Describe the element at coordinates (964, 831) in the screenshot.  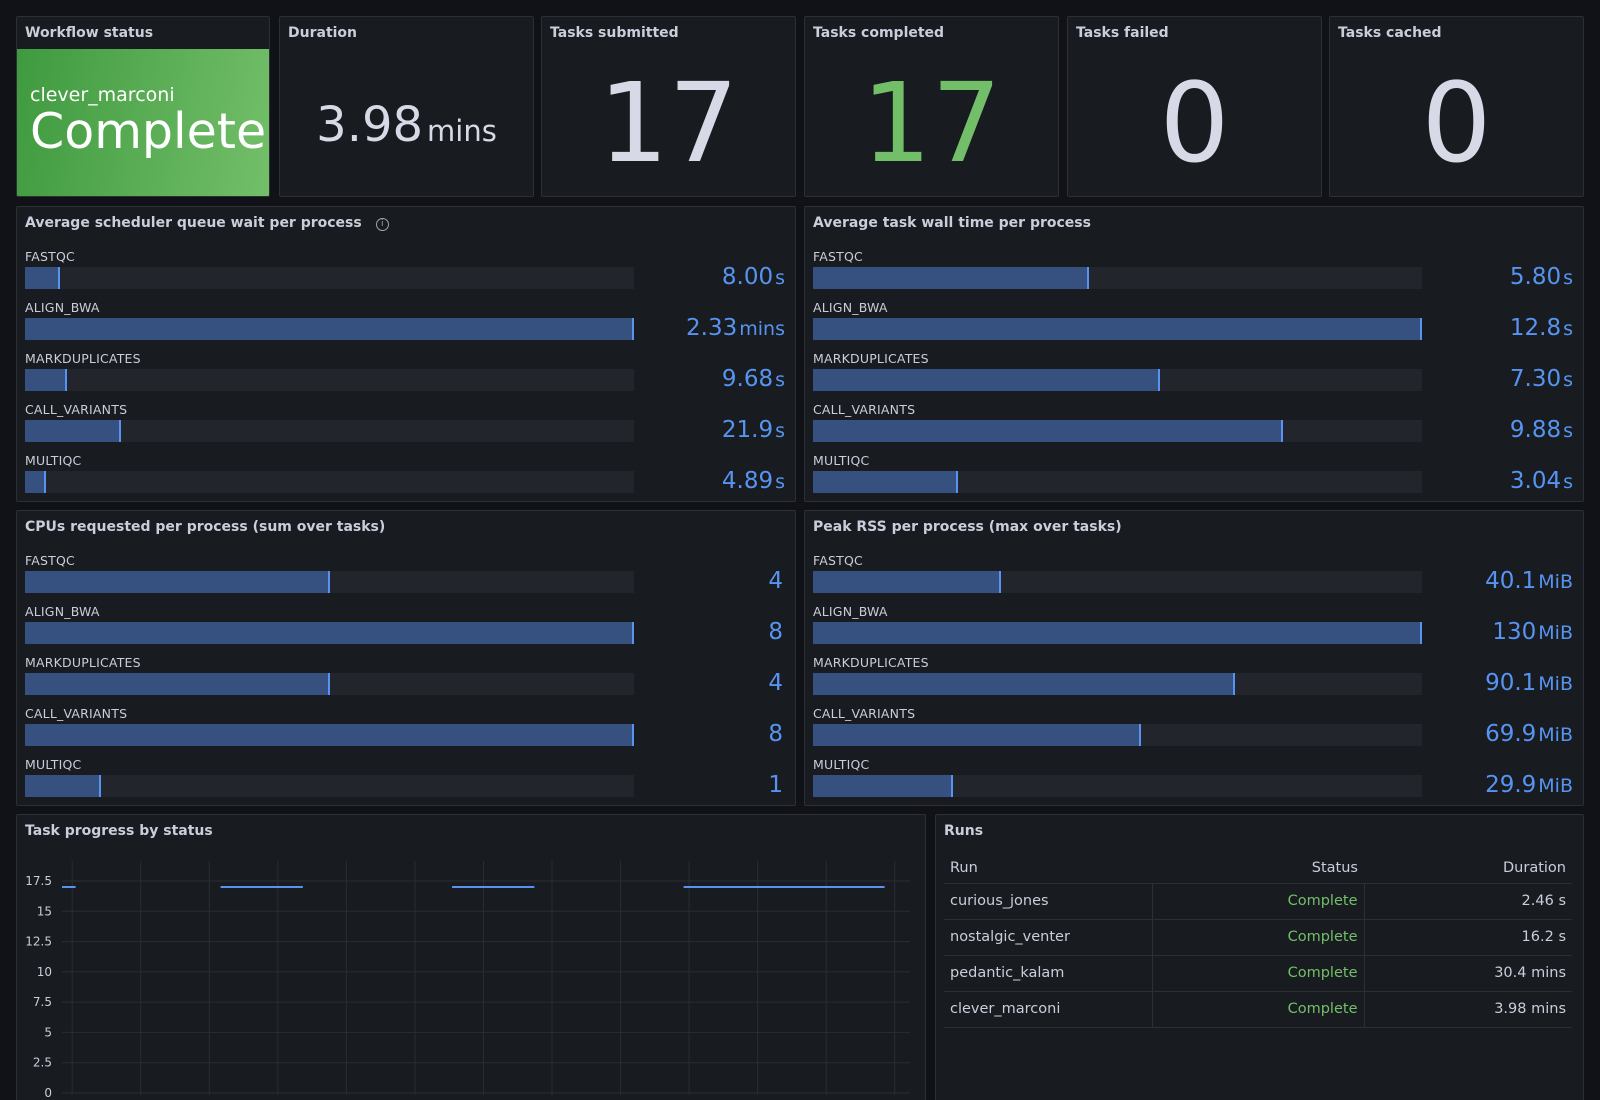
I see `panel-title: Runs` at that location.